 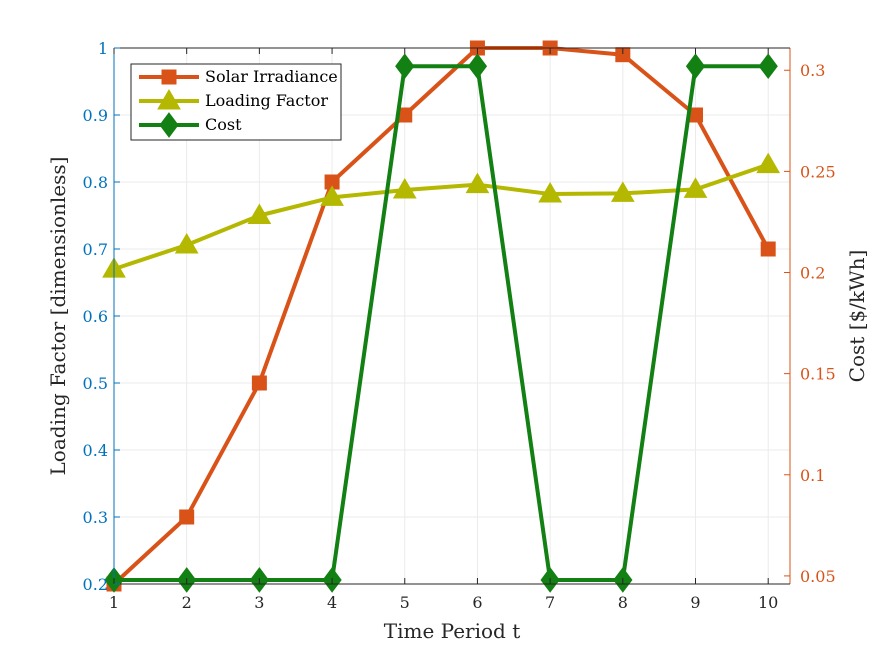 I want to click on x-tick-label: 5, so click(x=405, y=602).